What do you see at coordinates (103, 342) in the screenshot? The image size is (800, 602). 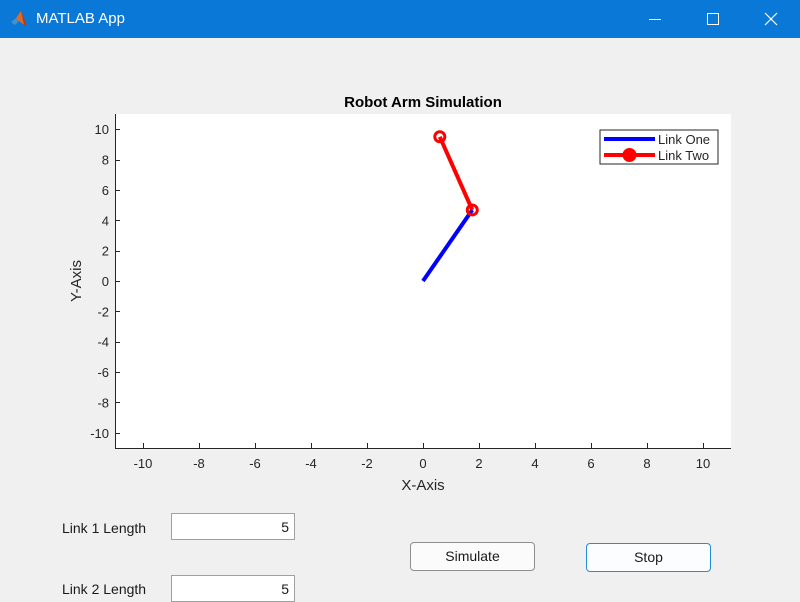 I see `y-tick-label: -4` at bounding box center [103, 342].